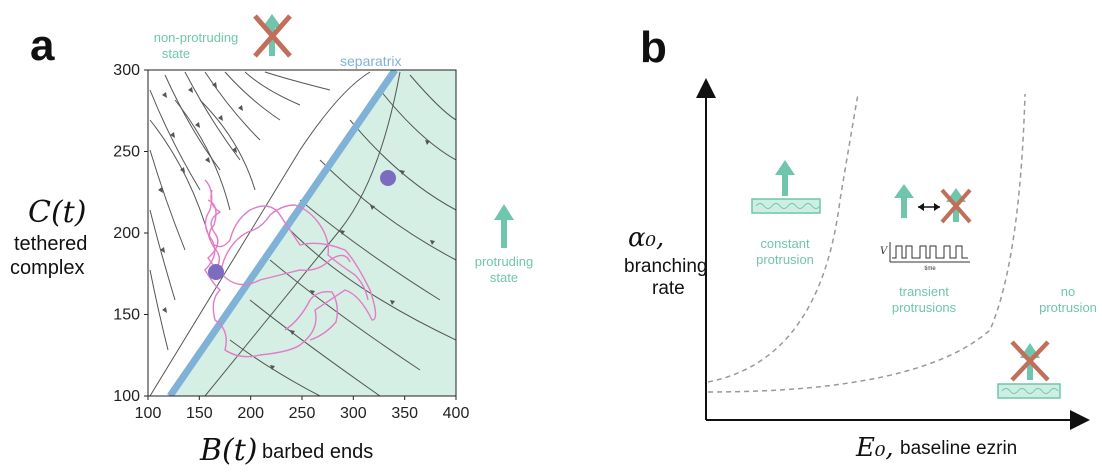  I want to click on protruding-icon, so click(504, 226).